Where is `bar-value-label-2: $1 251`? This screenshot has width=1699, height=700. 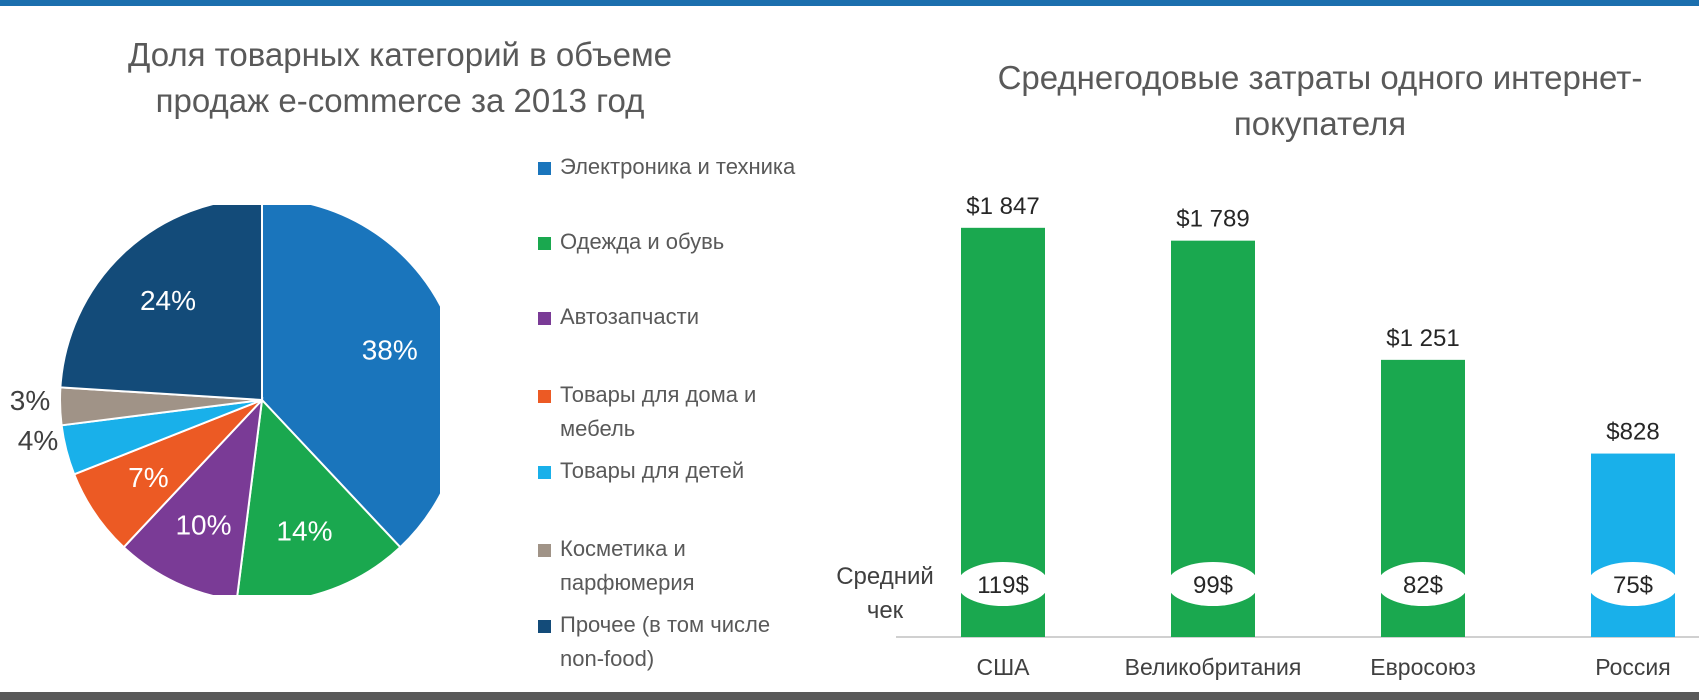
bar-value-label-2: $1 251 is located at coordinates (1422, 338).